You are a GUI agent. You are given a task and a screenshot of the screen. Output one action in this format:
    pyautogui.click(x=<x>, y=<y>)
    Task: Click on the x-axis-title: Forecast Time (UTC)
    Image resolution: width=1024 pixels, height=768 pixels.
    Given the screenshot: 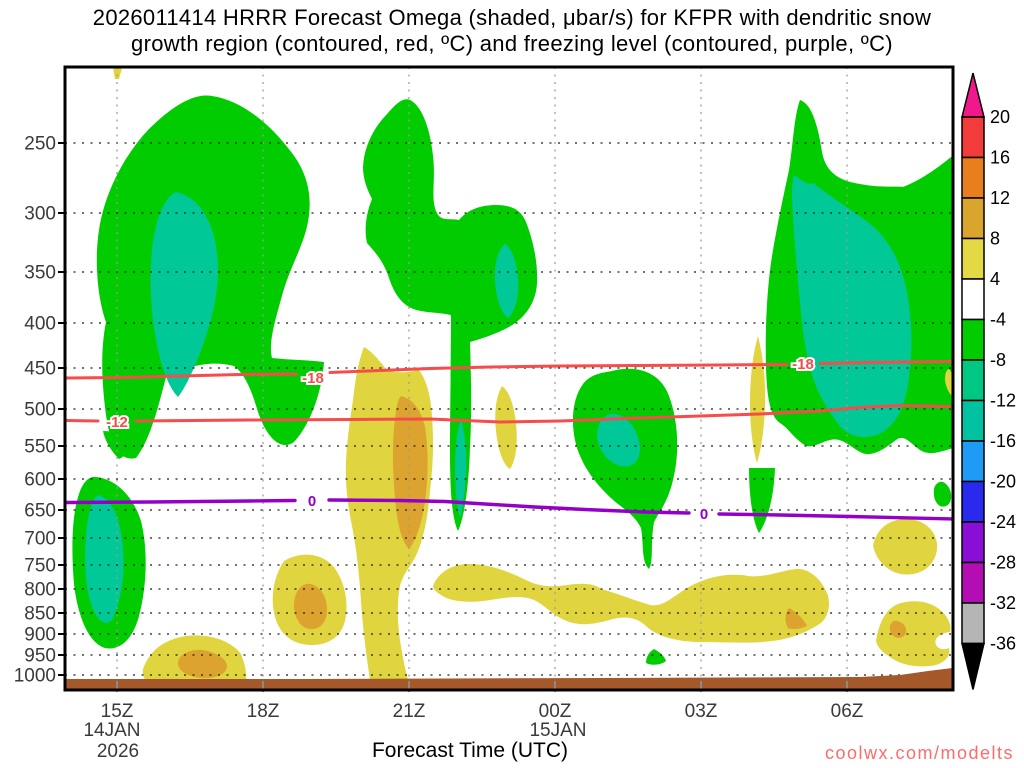 What is the action you would take?
    pyautogui.click(x=470, y=750)
    